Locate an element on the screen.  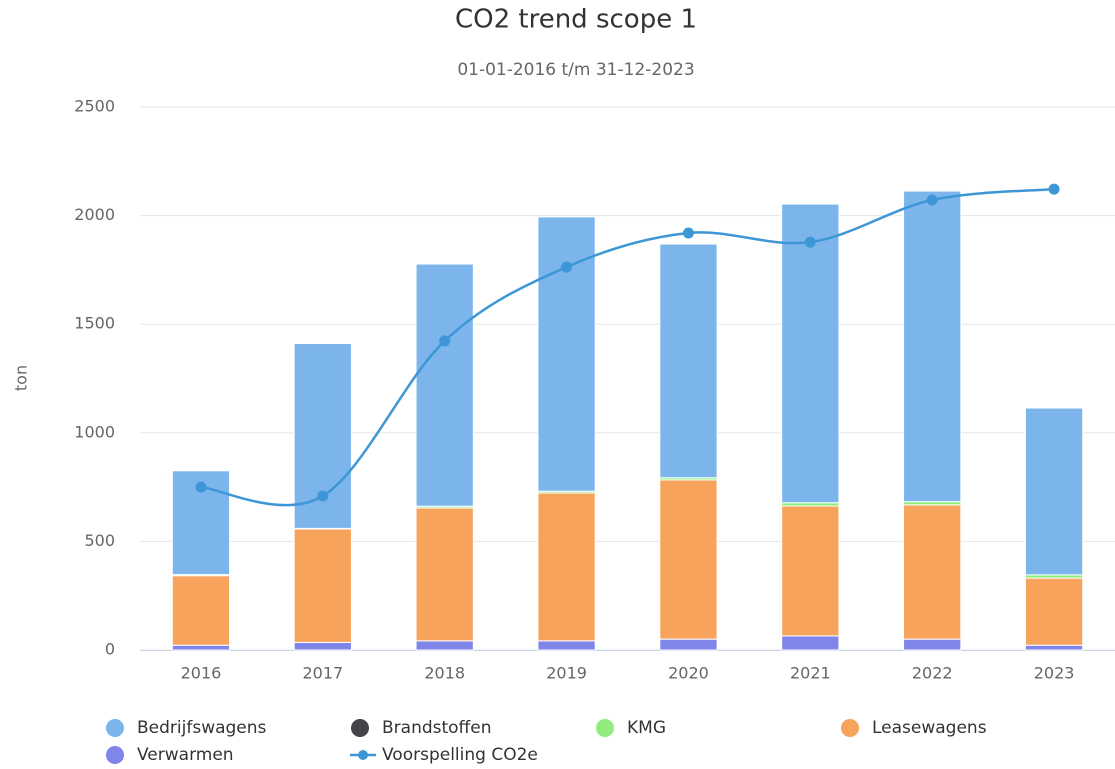
y-axis-label: ton is located at coordinates (21, 378).